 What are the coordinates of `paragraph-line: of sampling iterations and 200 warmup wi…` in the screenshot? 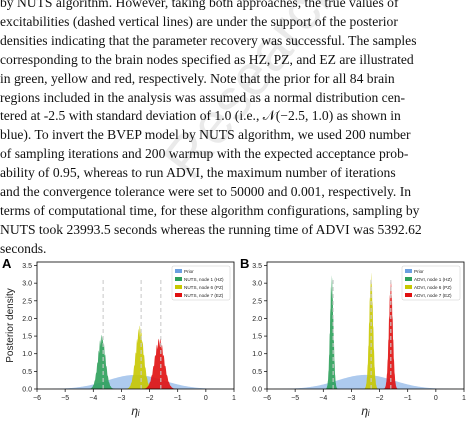 It's located at (204, 154).